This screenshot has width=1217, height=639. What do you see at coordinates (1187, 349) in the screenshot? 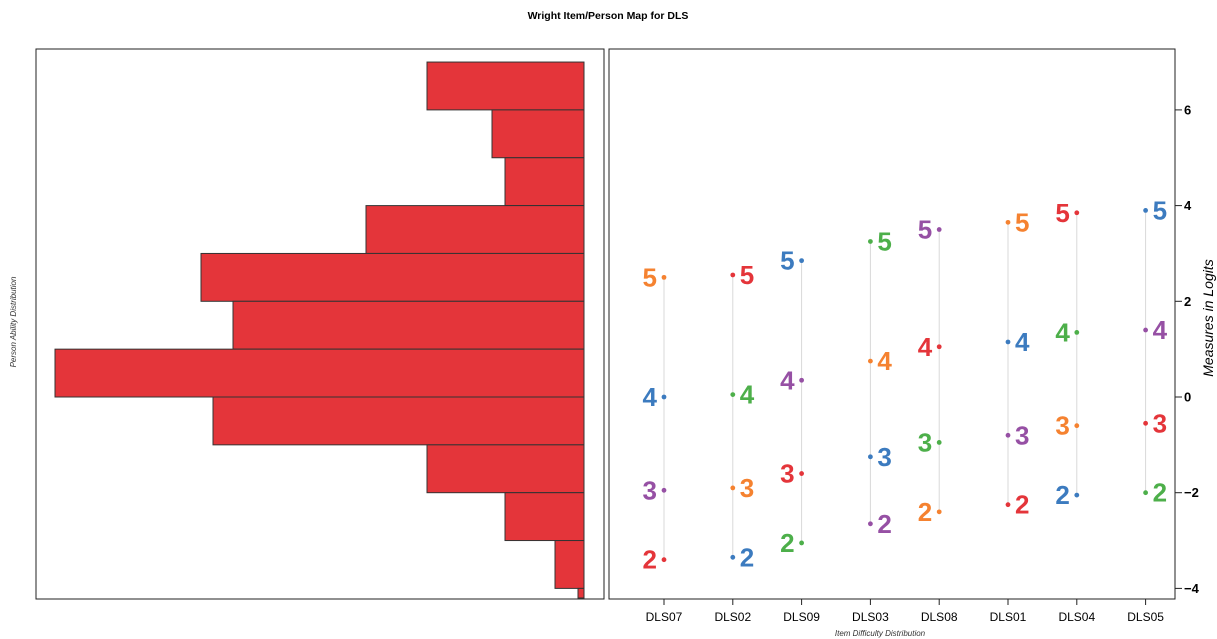
I see `y-axis: −4 −2 0 2 4 6` at bounding box center [1187, 349].